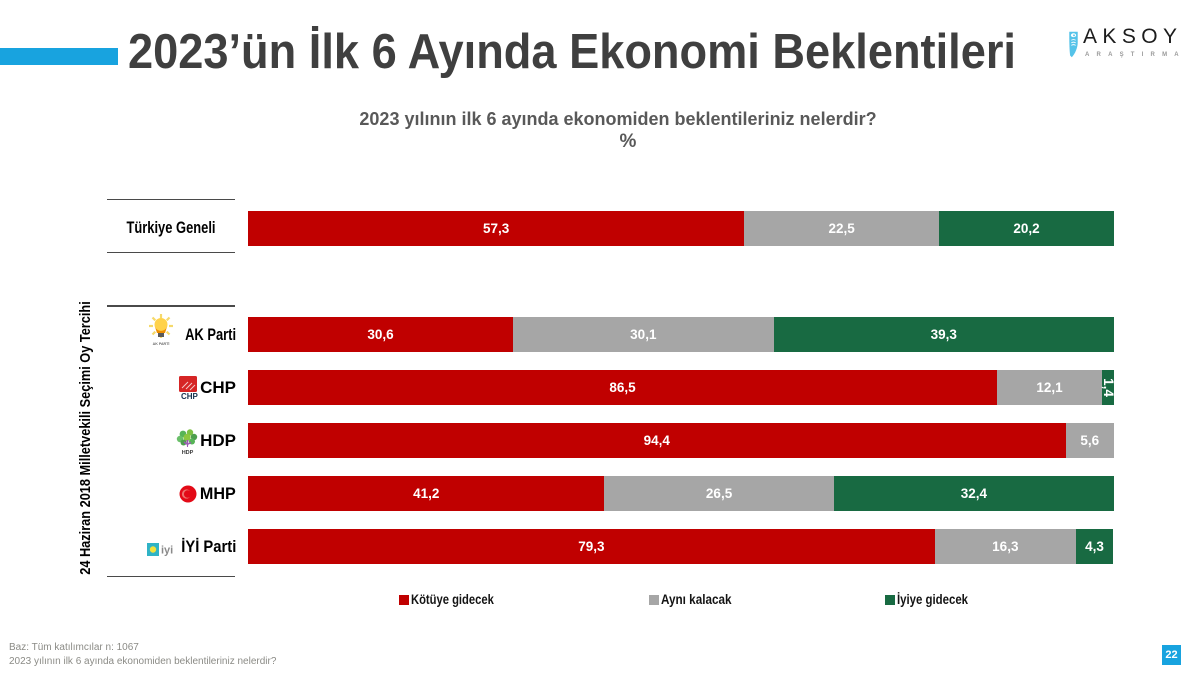  I want to click on svg-text: iyi, so click(167, 551).